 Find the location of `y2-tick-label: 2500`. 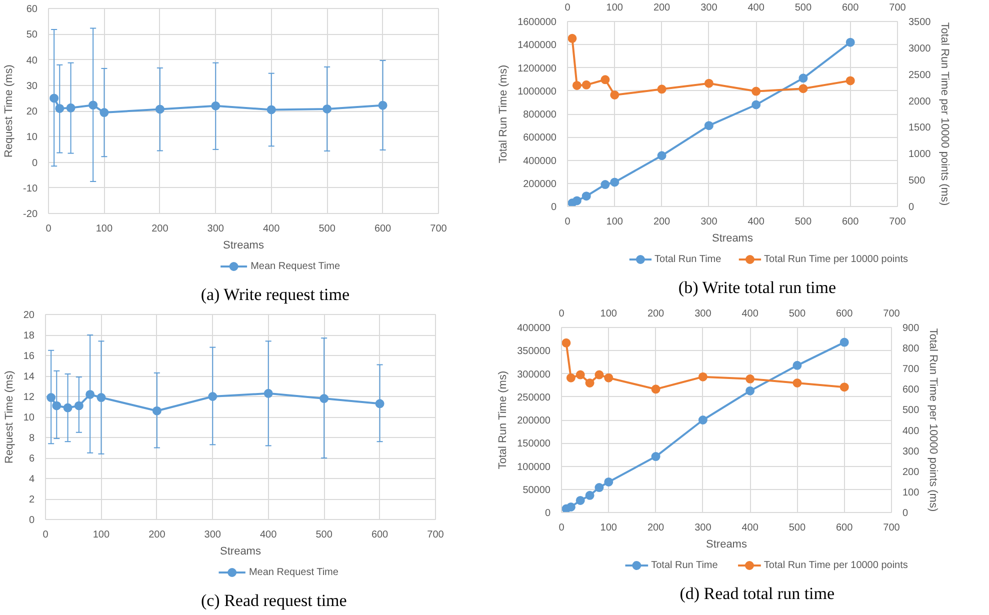

y2-tick-label: 2500 is located at coordinates (920, 75).